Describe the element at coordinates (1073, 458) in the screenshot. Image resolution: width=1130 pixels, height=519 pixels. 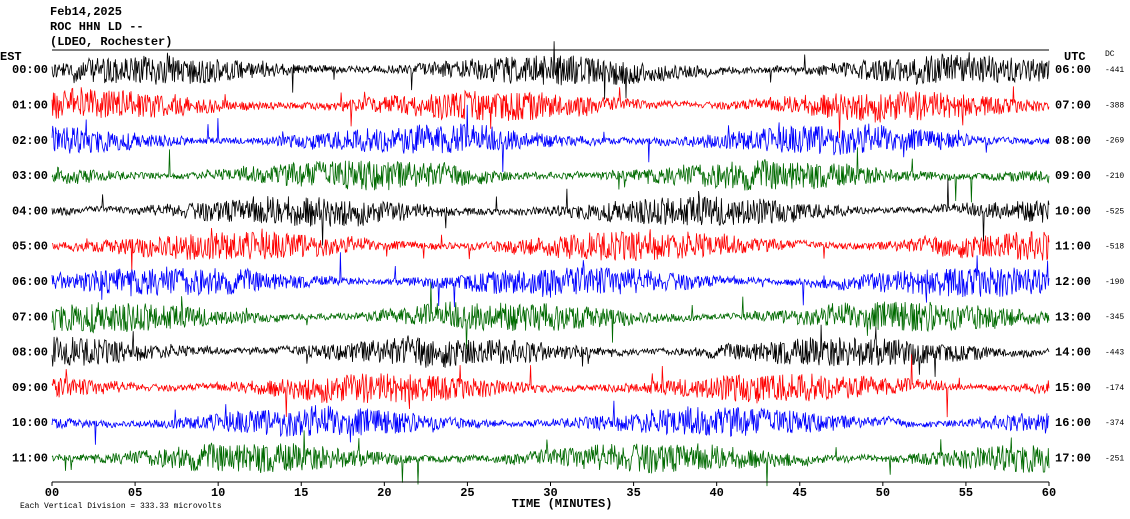
I see `utc-label: 17:00` at that location.